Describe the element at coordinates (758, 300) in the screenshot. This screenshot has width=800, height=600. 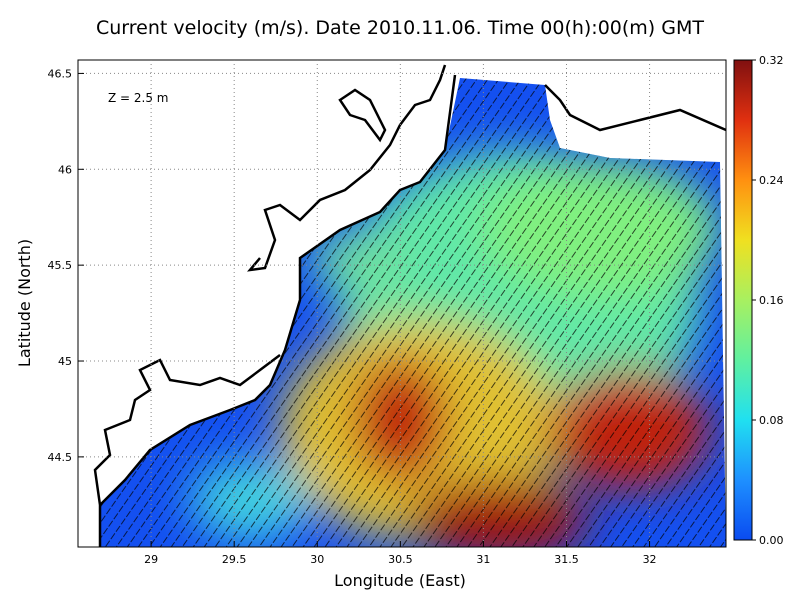
I see `colorbar: 0.00 0.08 0.16 0.24 0.32` at that location.